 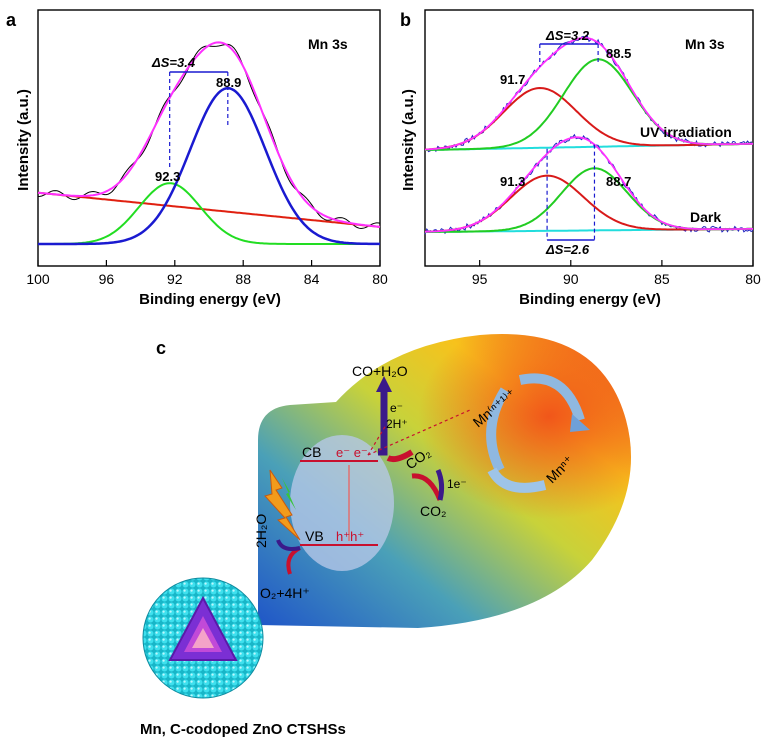 What do you see at coordinates (457, 484) in the screenshot?
I see `one-electron-label: 1e⁻` at bounding box center [457, 484].